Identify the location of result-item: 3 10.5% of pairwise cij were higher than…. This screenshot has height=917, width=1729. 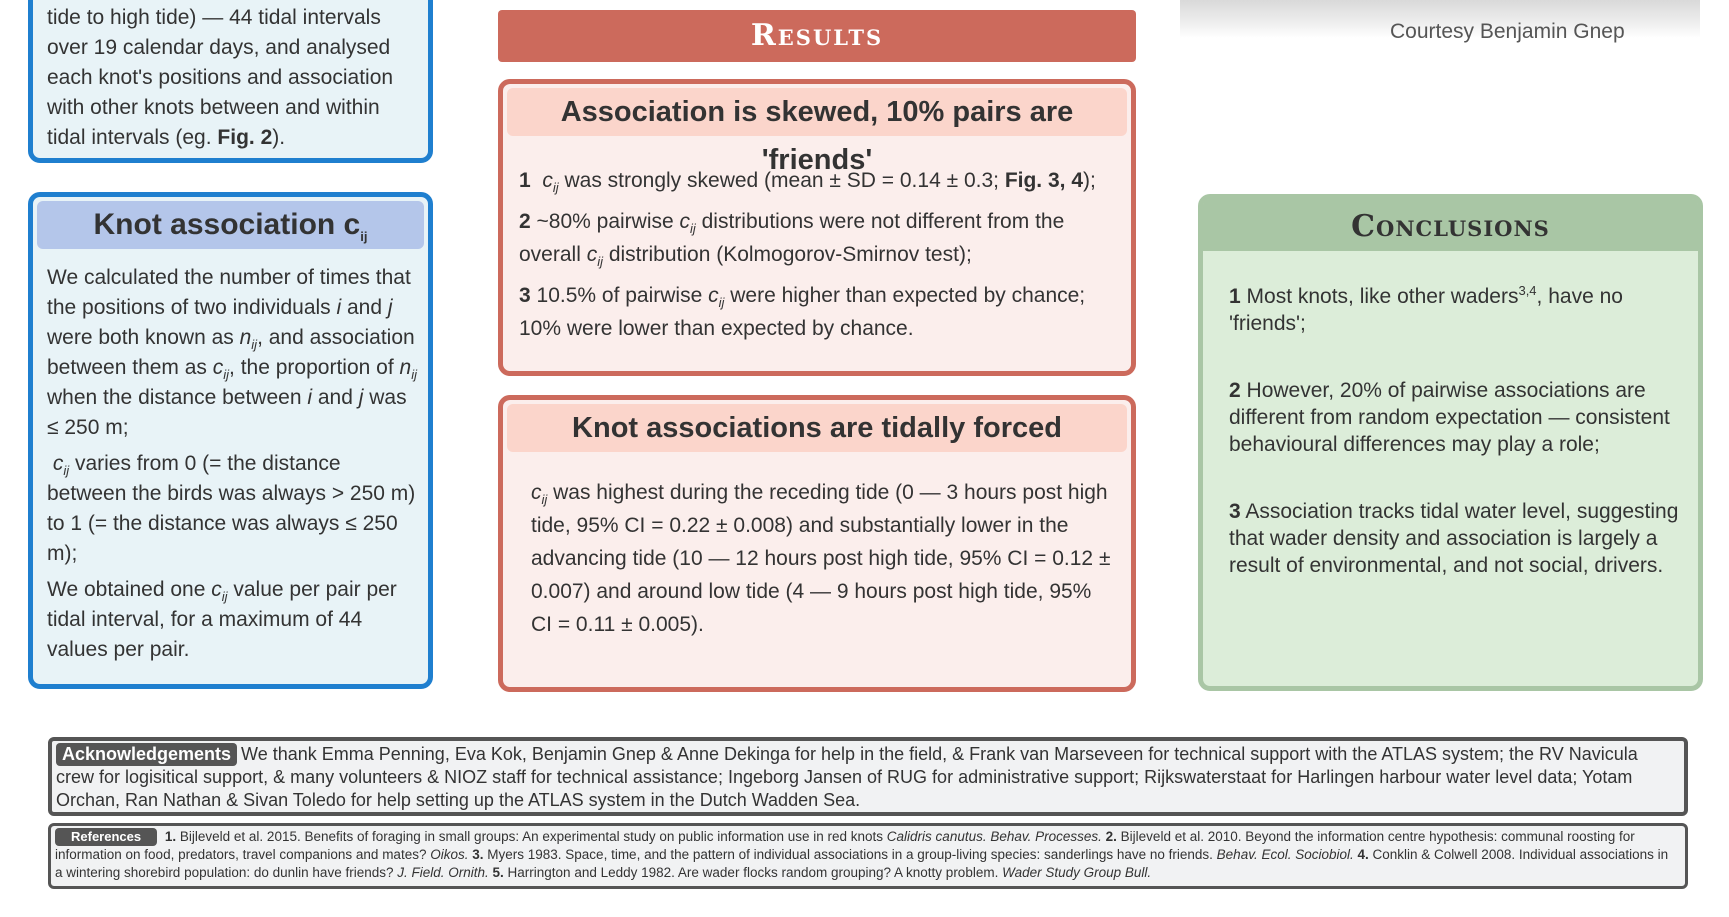
(802, 312).